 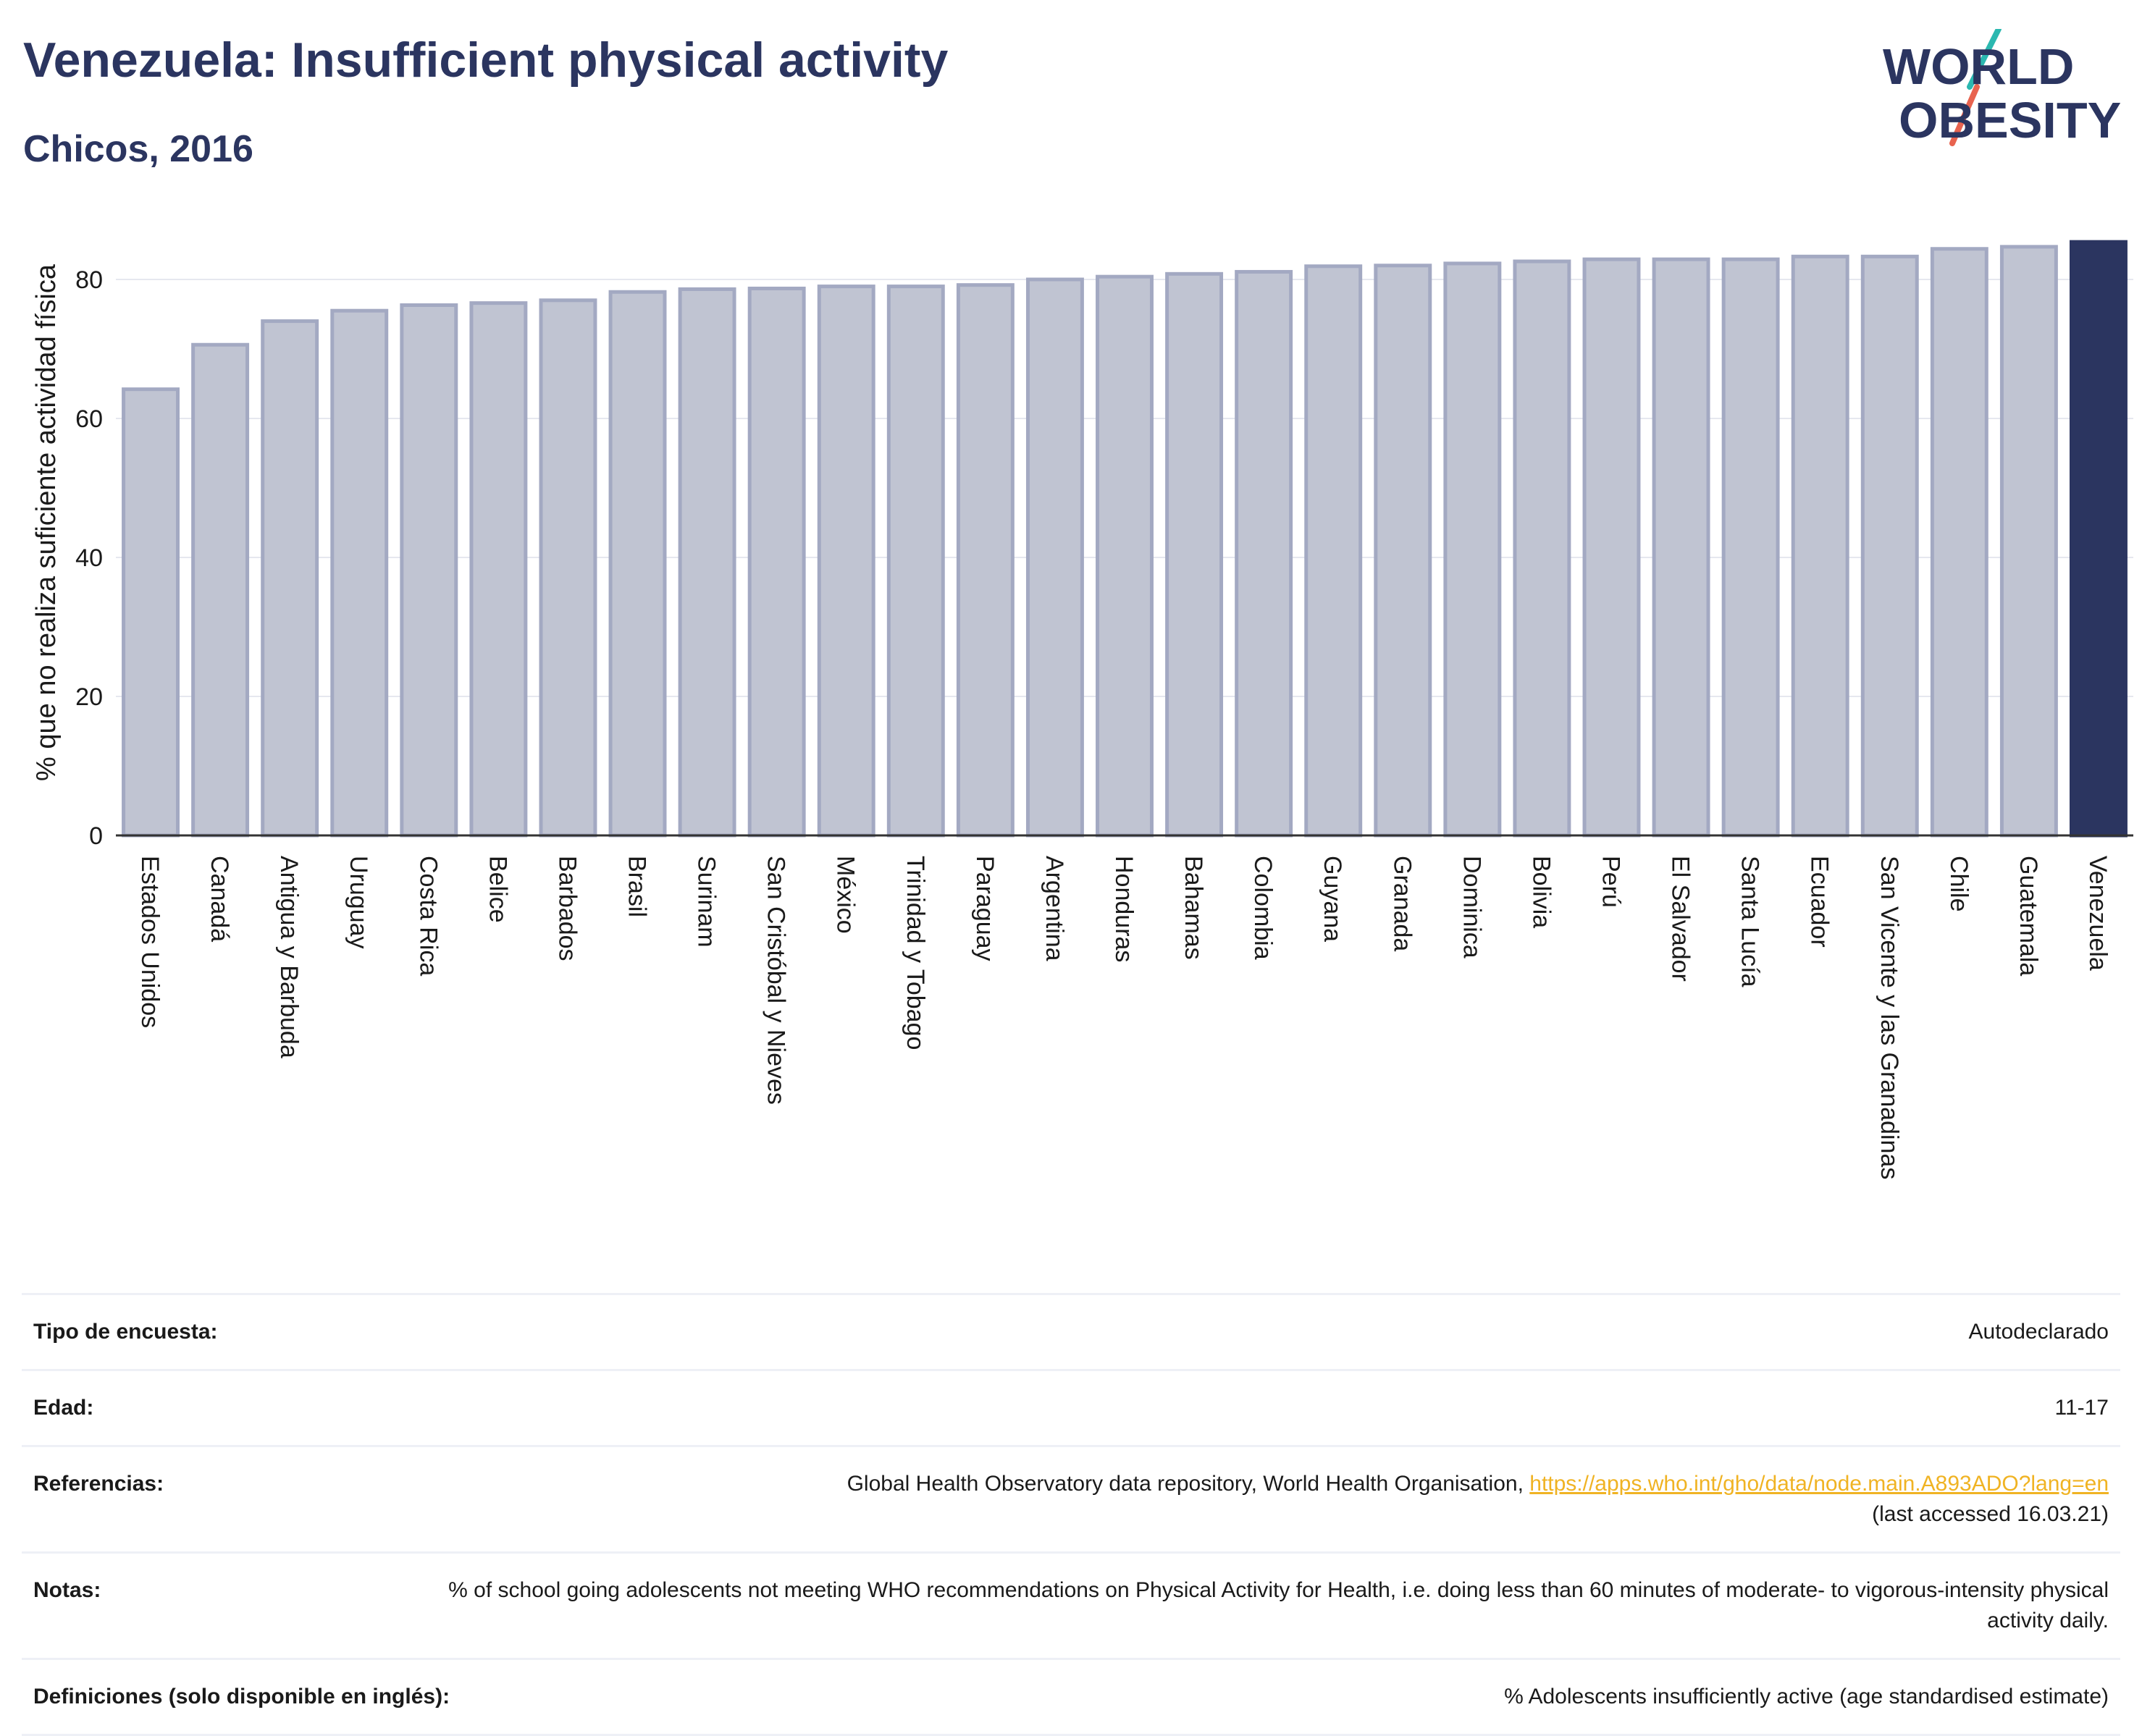 What do you see at coordinates (776, 980) in the screenshot?
I see `x-tick-label: San Cristóbal y Nieves` at bounding box center [776, 980].